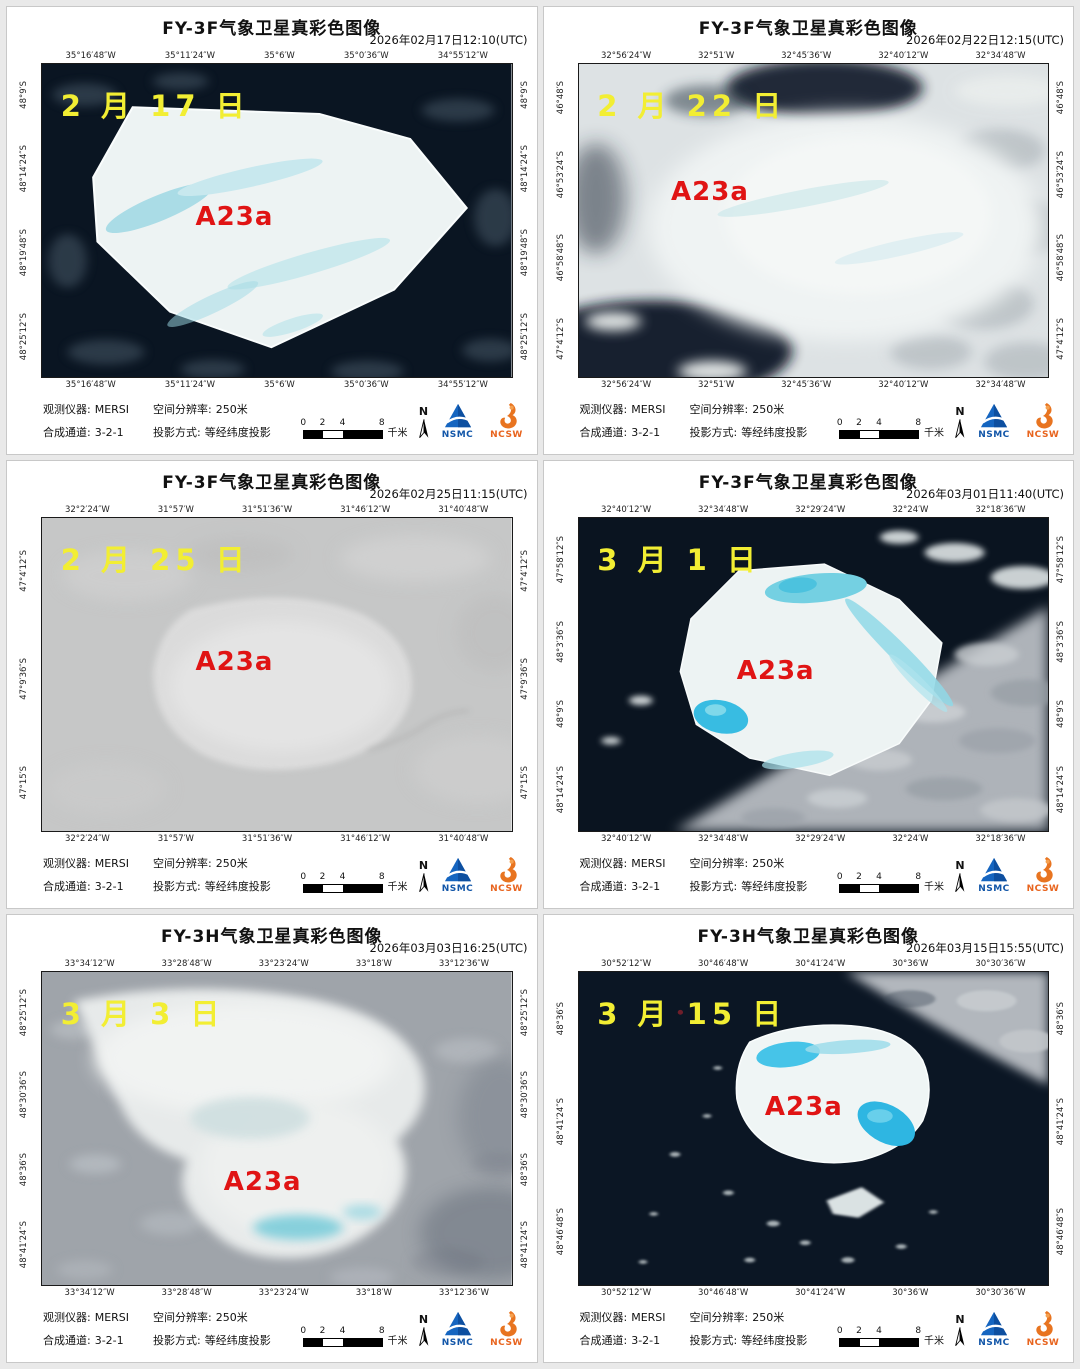  I want to click on coordinate-label: 48°41′24″S, so click(560, 1121).